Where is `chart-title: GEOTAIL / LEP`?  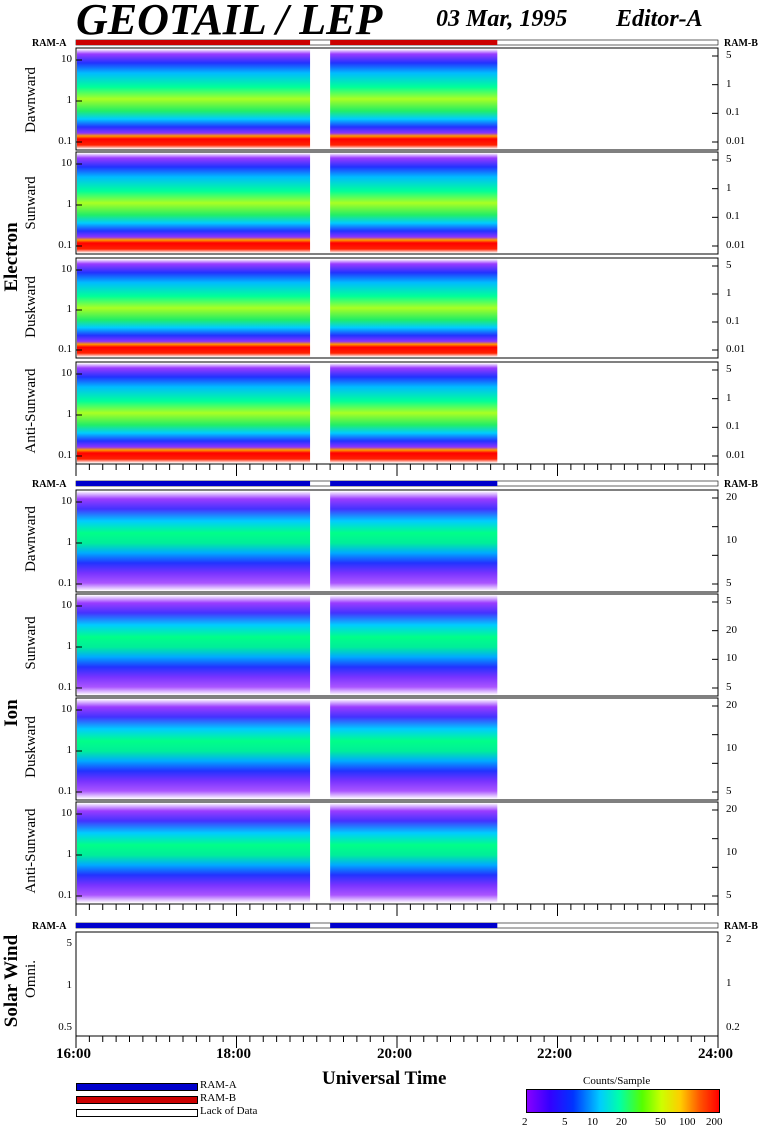
chart-title: GEOTAIL / LEP is located at coordinates (229, 22).